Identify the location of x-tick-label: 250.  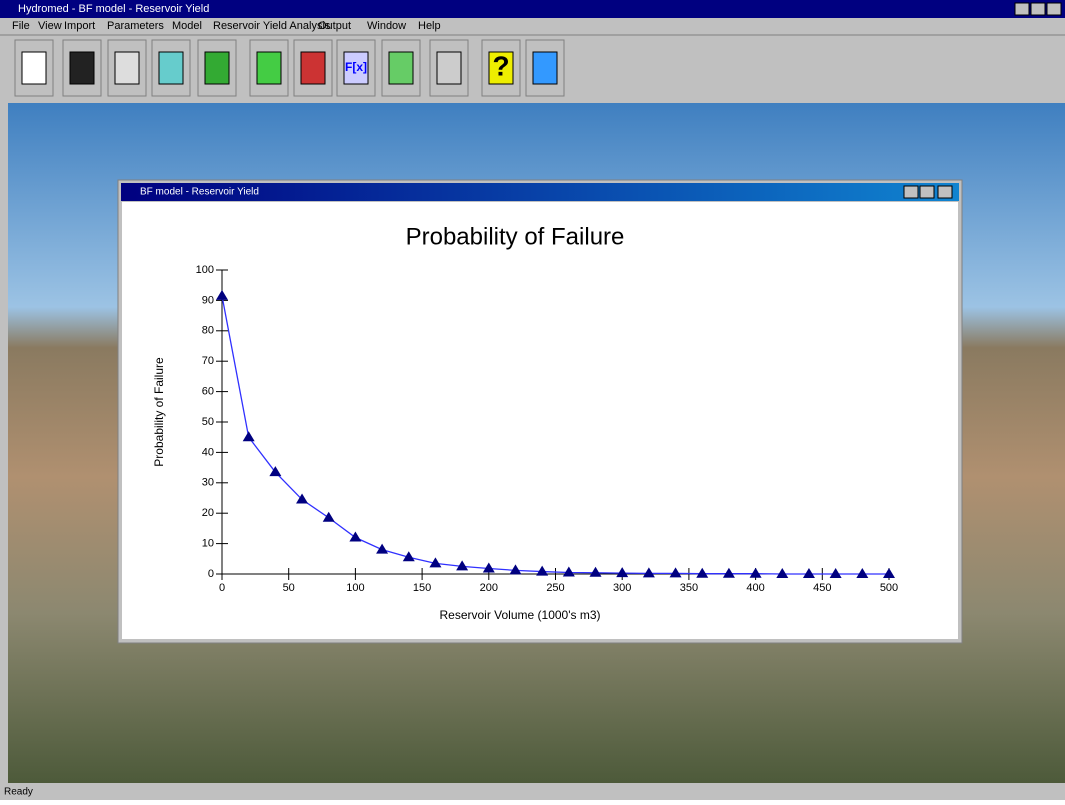
(555, 588).